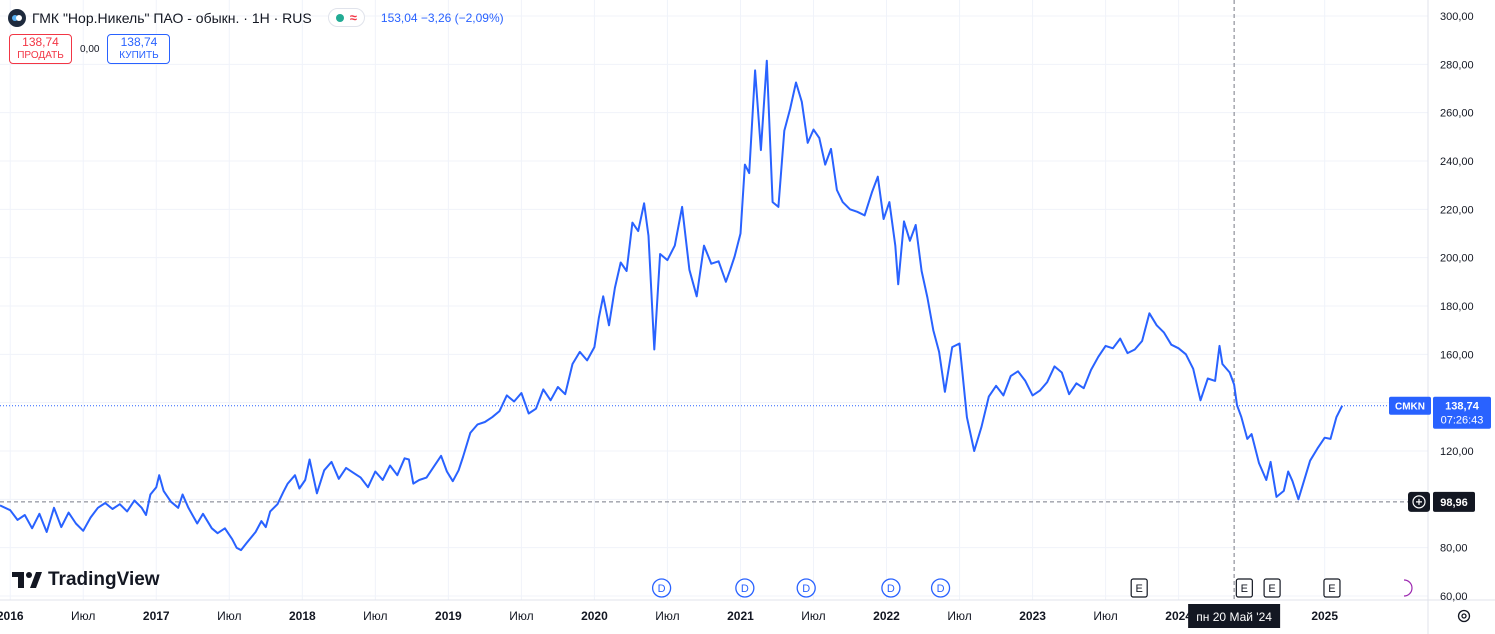 Image resolution: width=1495 pixels, height=634 pixels. I want to click on level-price-box, so click(1454, 501).